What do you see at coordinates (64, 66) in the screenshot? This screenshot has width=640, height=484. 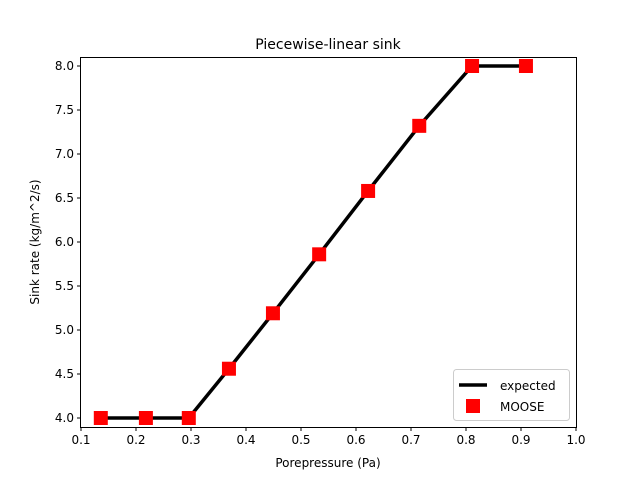 I see `y-tick-label: 8.0` at bounding box center [64, 66].